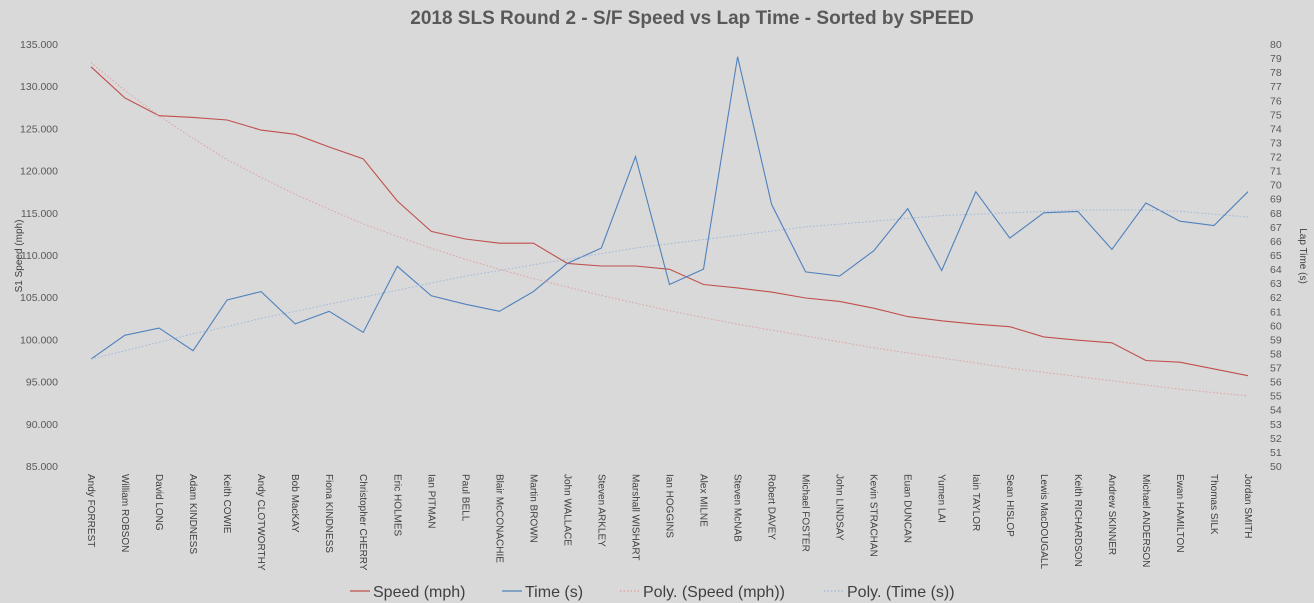 This screenshot has height=603, width=1314. I want to click on right-tick-label: 50, so click(1276, 467).